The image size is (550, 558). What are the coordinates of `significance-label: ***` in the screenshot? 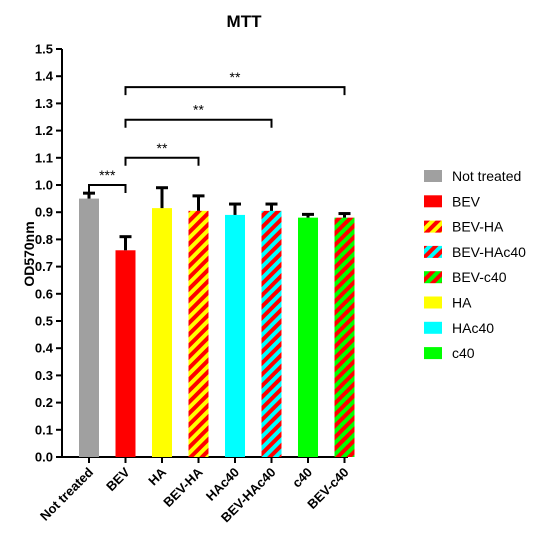 It's located at (107, 175).